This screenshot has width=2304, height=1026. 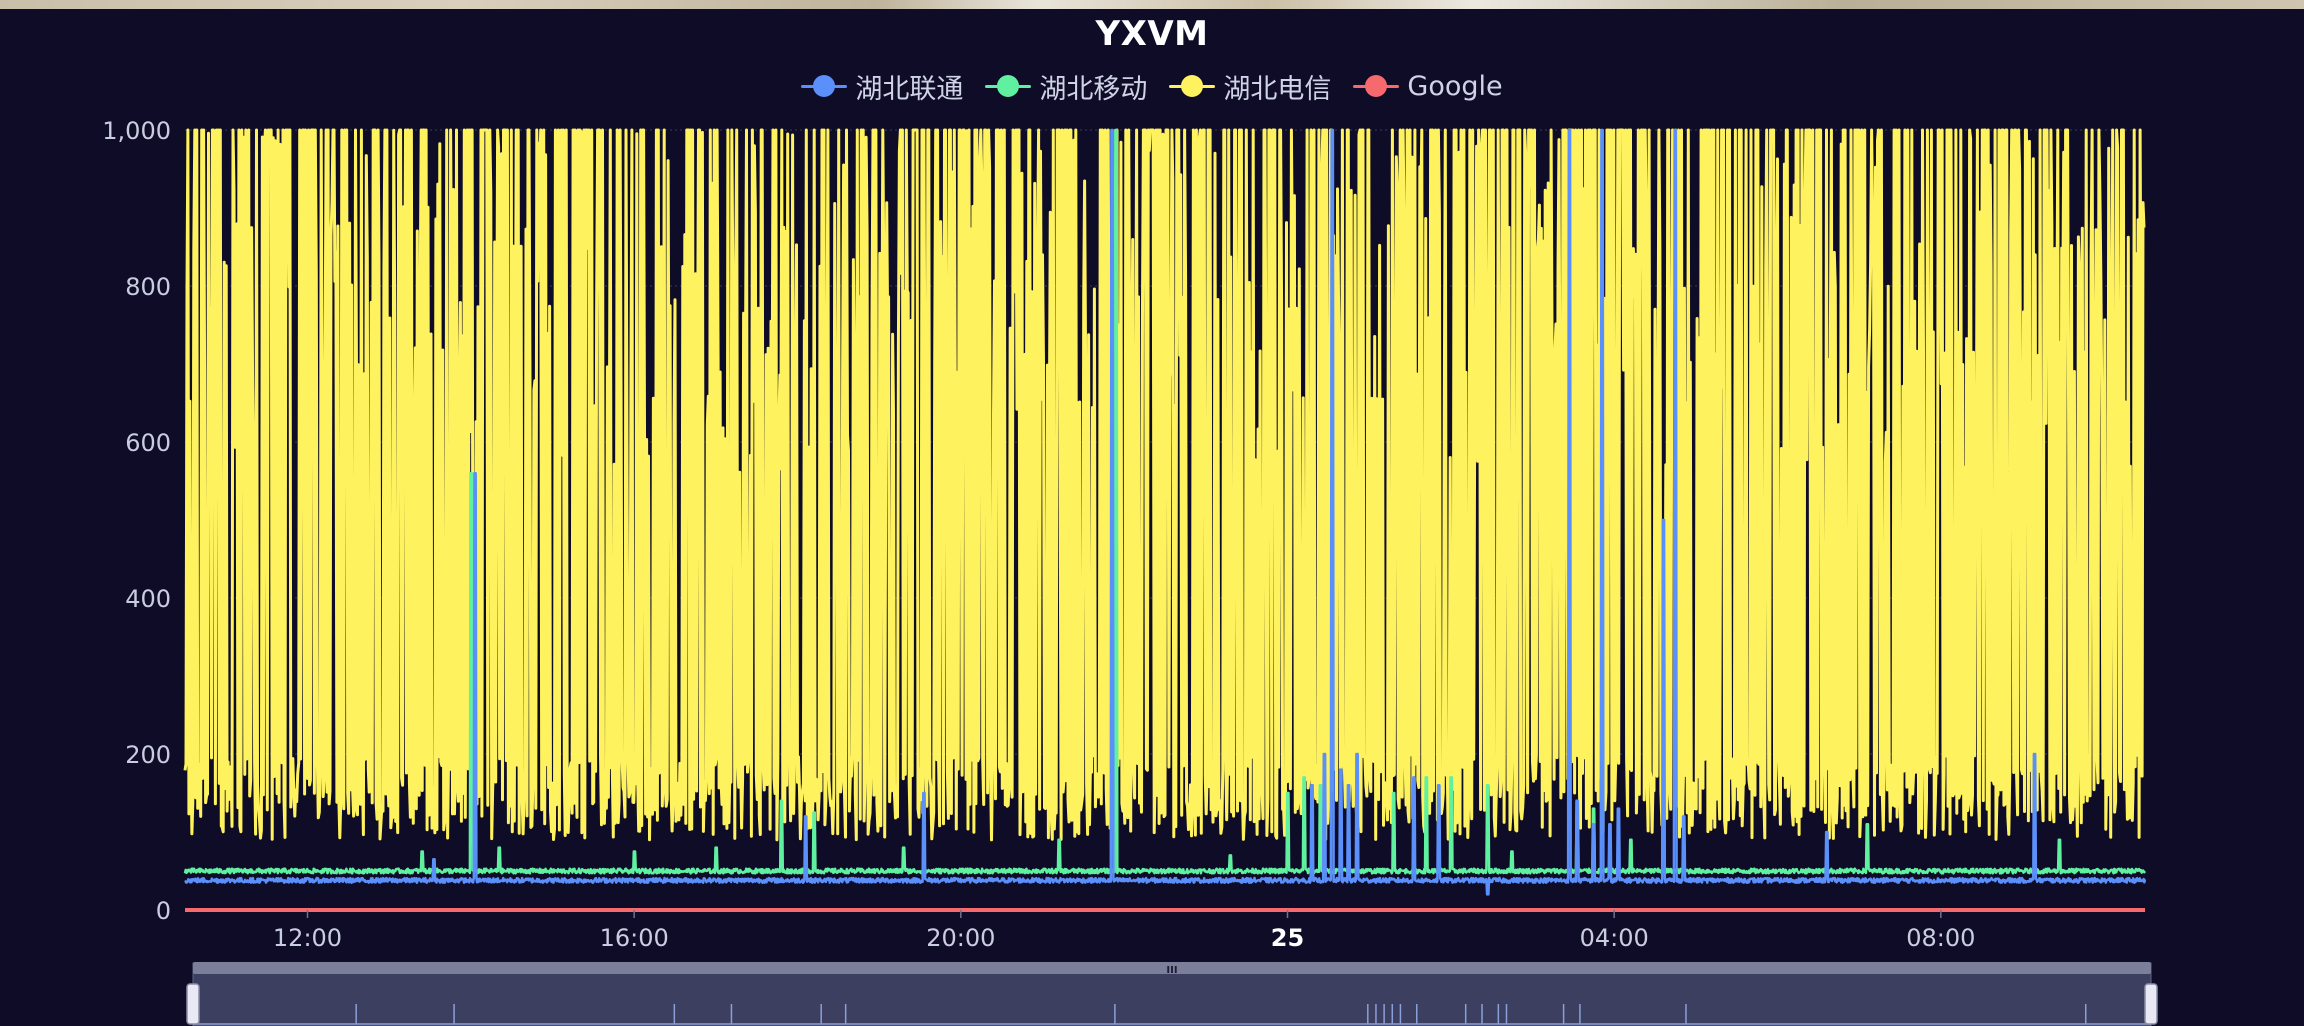 I want to click on legend-item-series-1: 湖北移动, so click(x=1066, y=86).